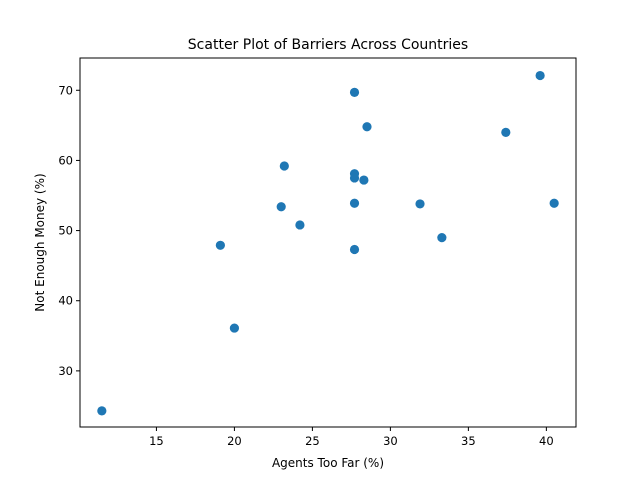 This screenshot has width=640, height=480. Describe the element at coordinates (65, 301) in the screenshot. I see `y-tick-label-40: 40` at that location.